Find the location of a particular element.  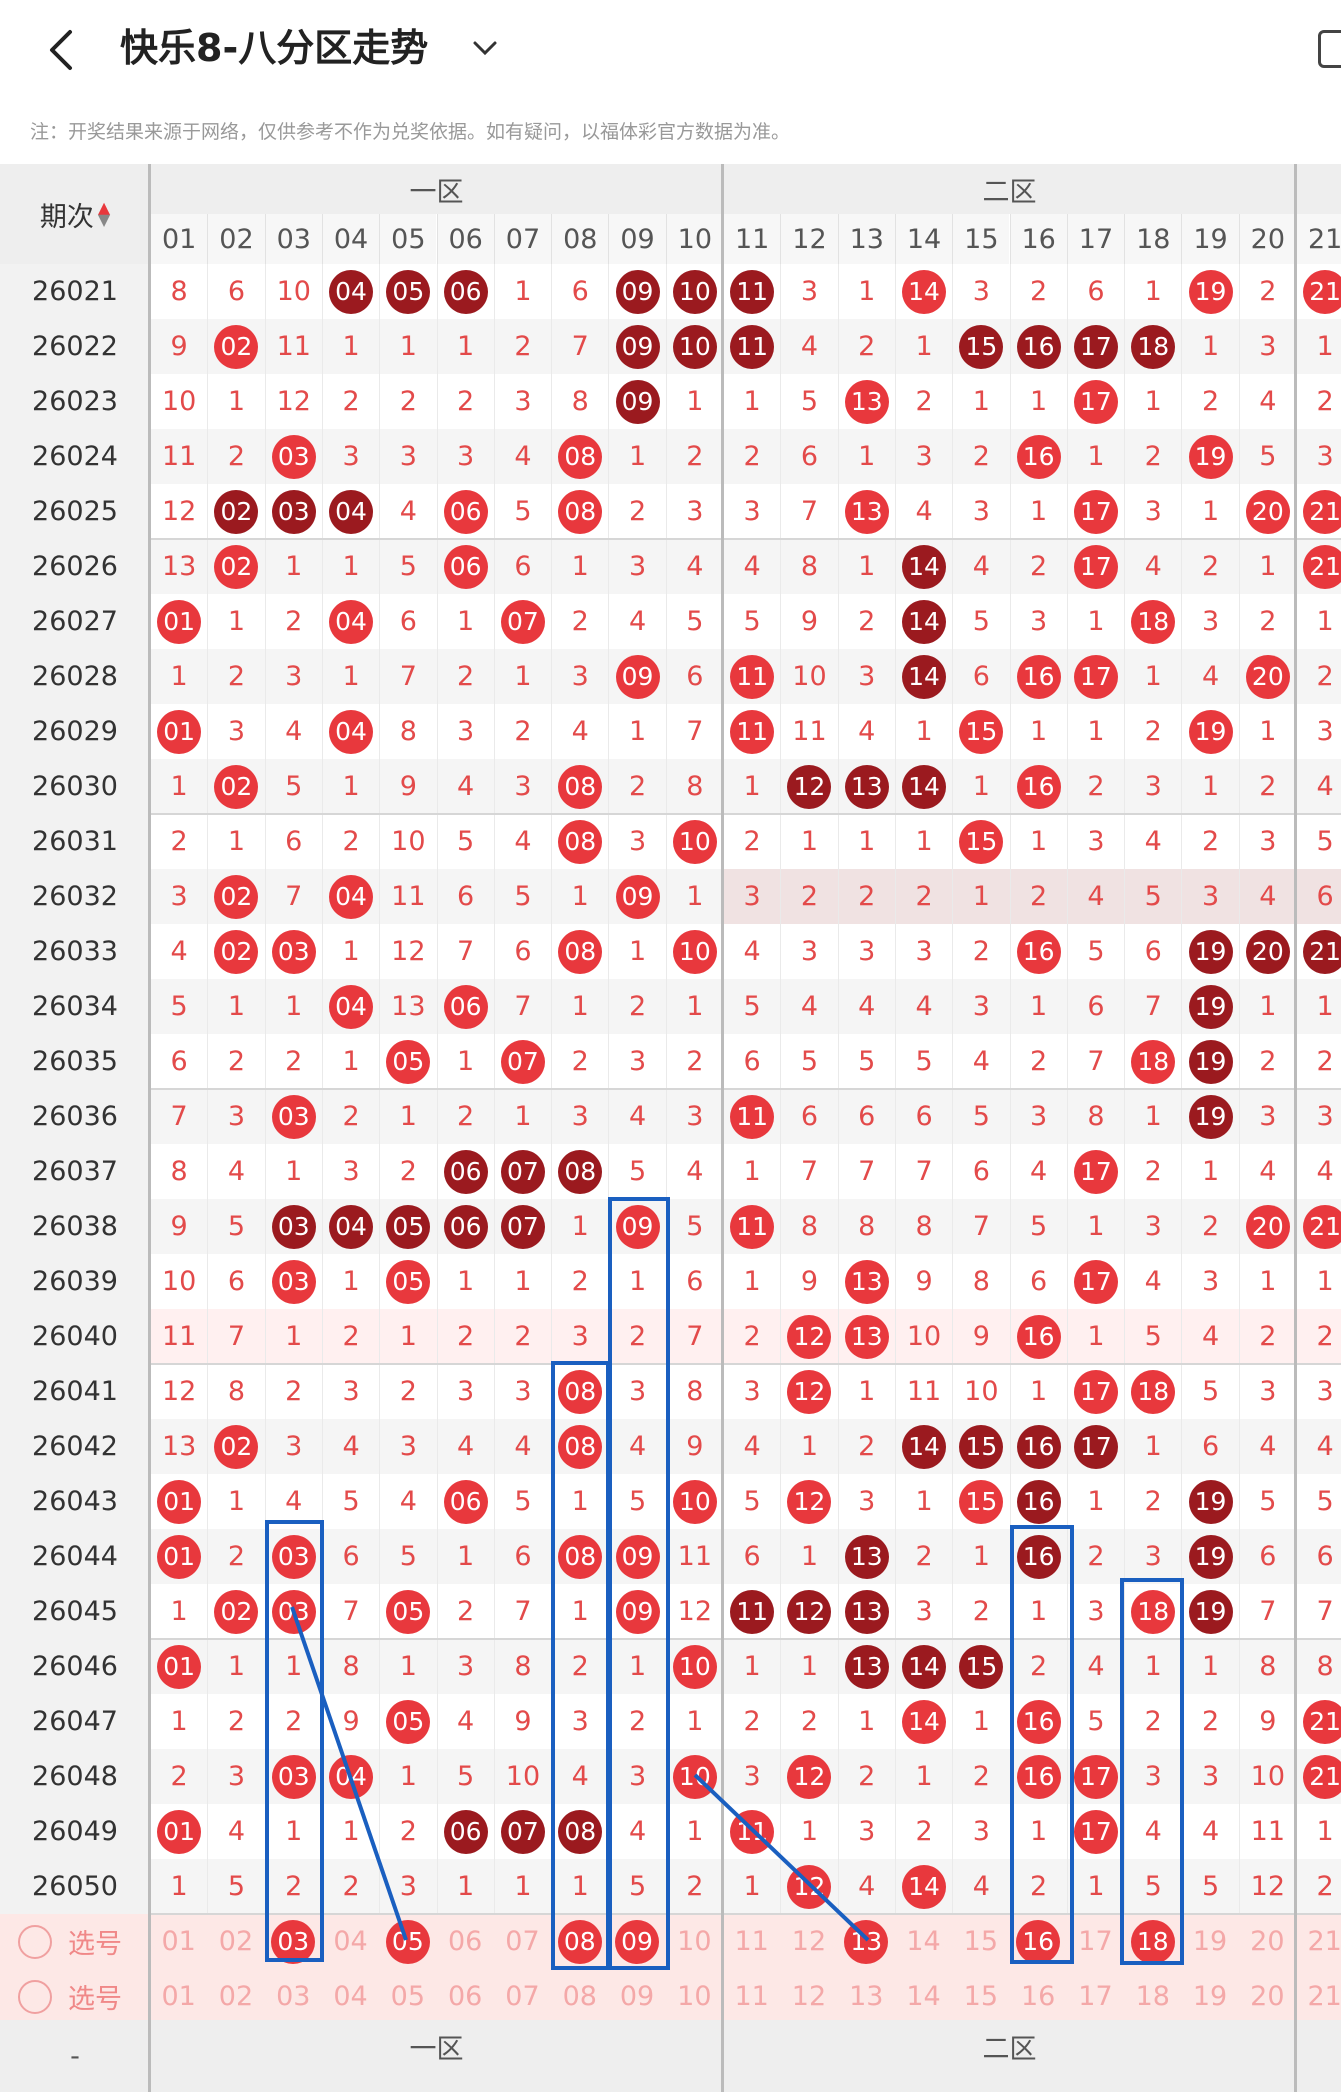

number-cell: 03 is located at coordinates (293, 1556).